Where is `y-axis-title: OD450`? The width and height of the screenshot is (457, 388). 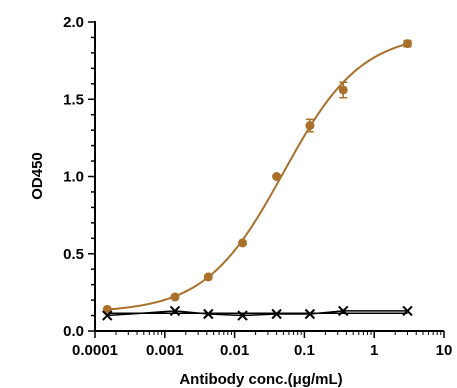 y-axis-title: OD450 is located at coordinates (37, 176).